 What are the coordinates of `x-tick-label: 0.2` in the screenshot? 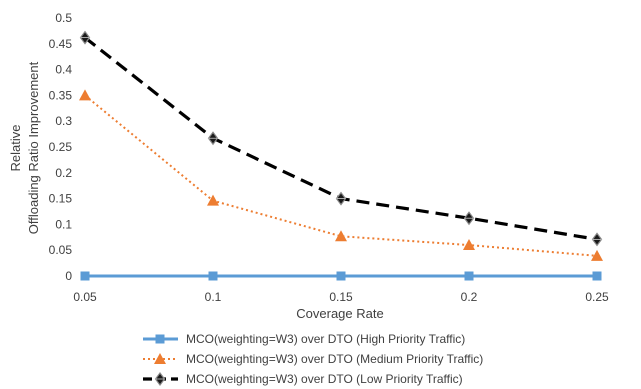 It's located at (469, 297).